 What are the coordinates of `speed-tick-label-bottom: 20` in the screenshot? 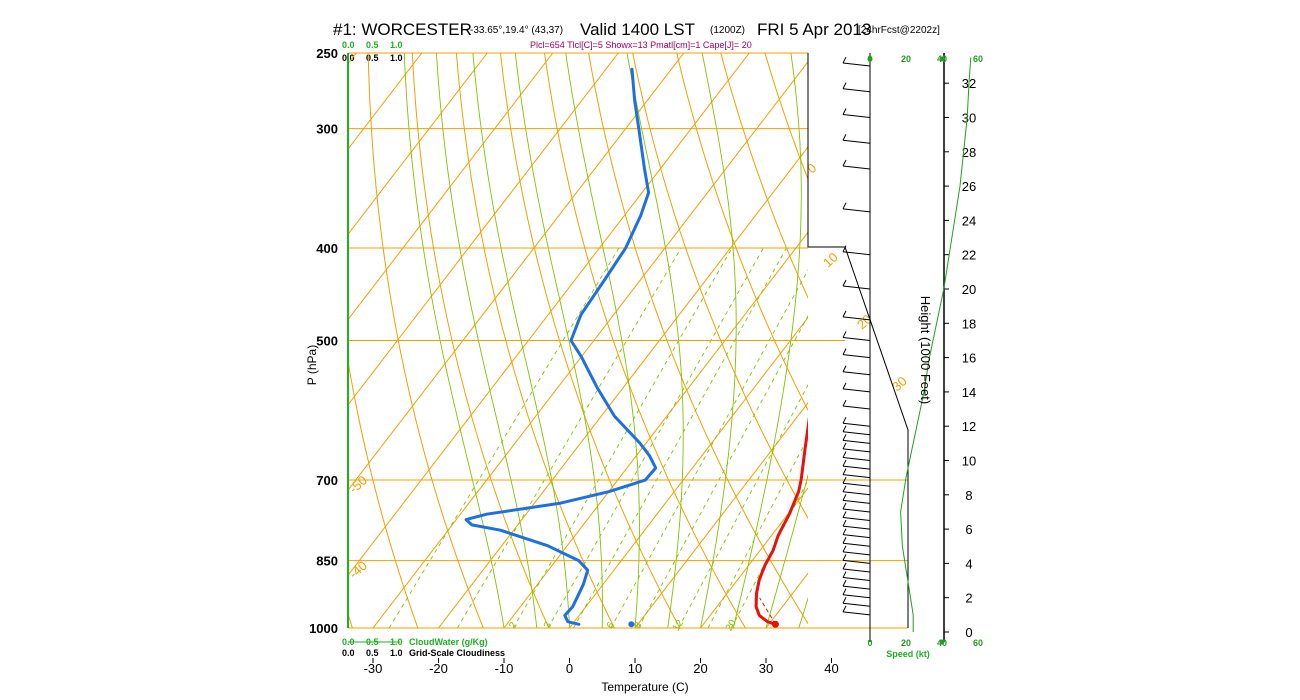 It's located at (906, 643).